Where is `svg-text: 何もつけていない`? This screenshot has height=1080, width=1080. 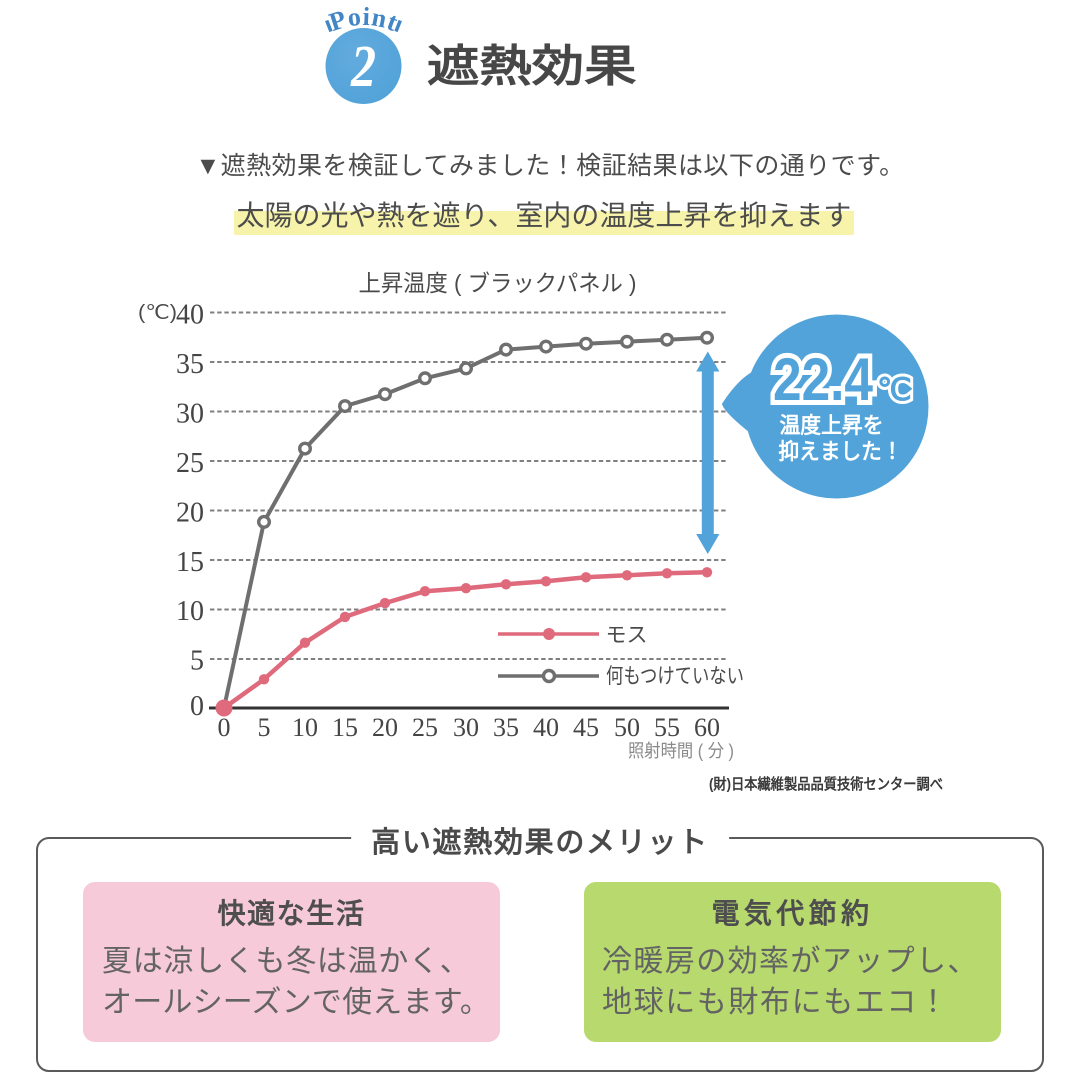 svg-text: 何もつけていない is located at coordinates (675, 676).